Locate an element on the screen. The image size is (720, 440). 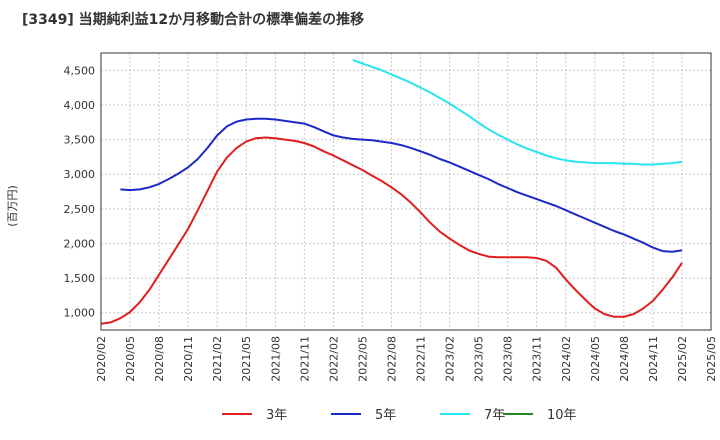
legend: 3年 5年 7年 10年 is located at coordinates (399, 415).